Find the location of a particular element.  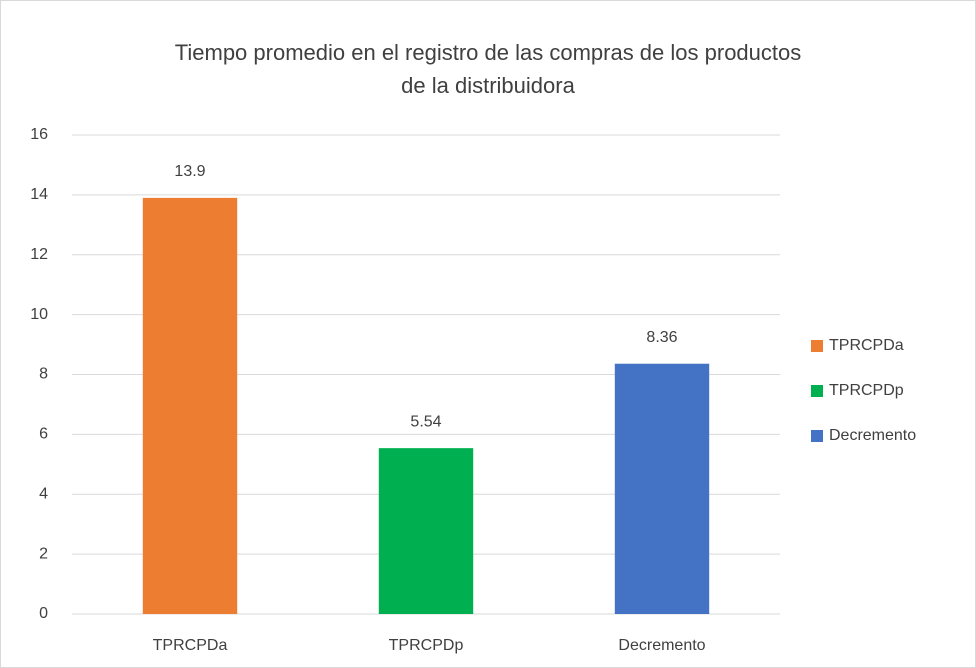

y-tick-label: 10 is located at coordinates (39, 314).